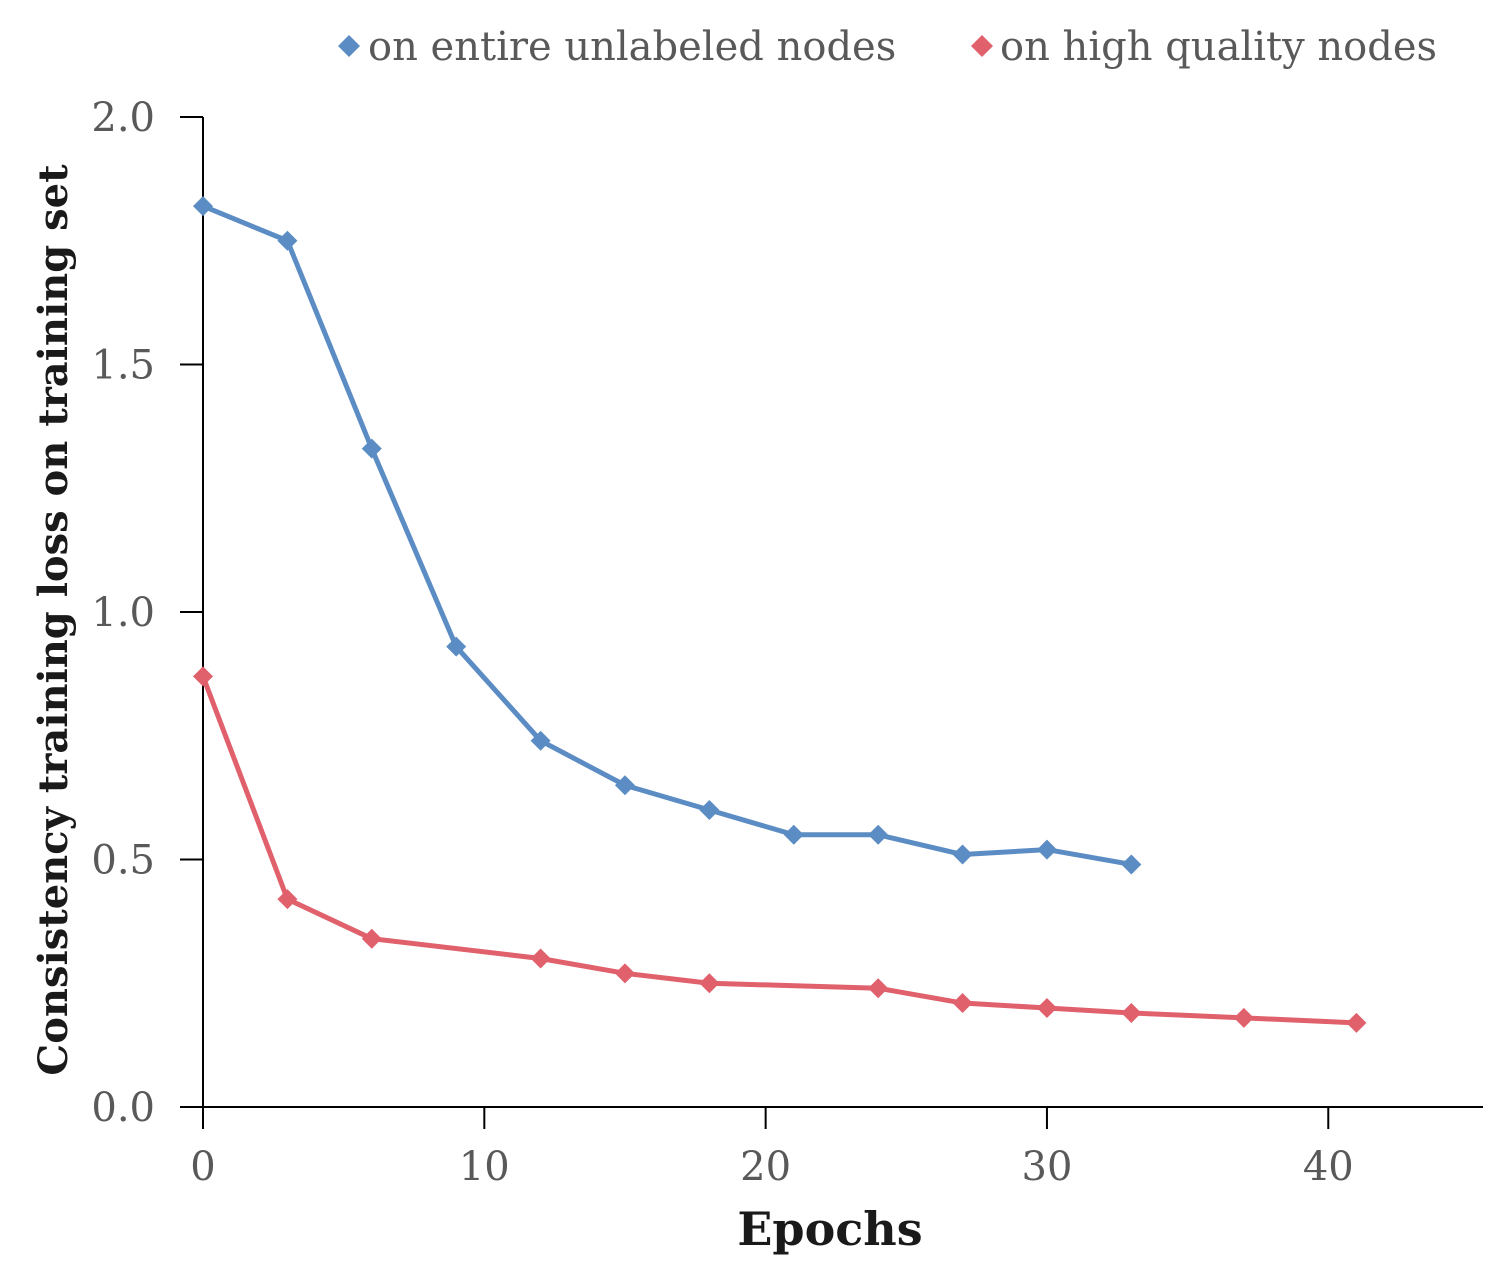 Image resolution: width=1497 pixels, height=1261 pixels. What do you see at coordinates (484, 1167) in the screenshot?
I see `x-tick-label: 10` at bounding box center [484, 1167].